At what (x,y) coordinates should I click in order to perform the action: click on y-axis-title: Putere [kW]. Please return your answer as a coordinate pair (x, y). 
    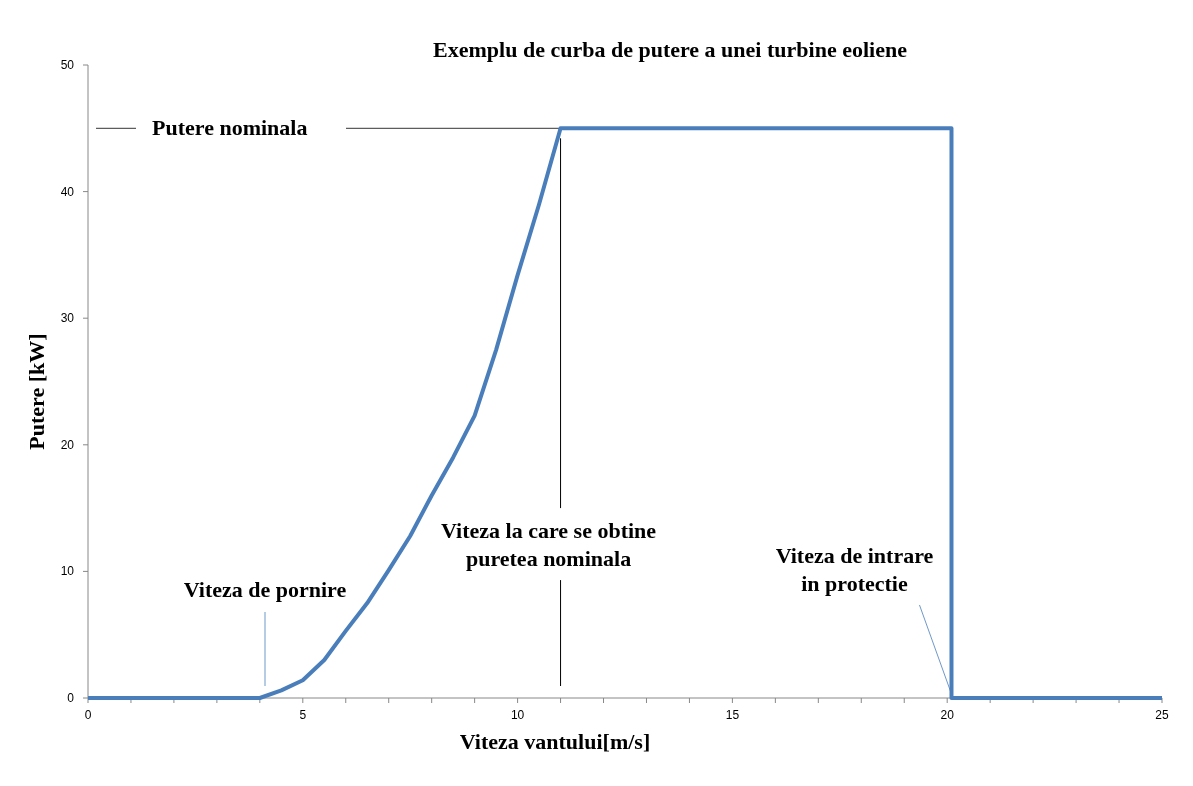
    Looking at the image, I should click on (36, 391).